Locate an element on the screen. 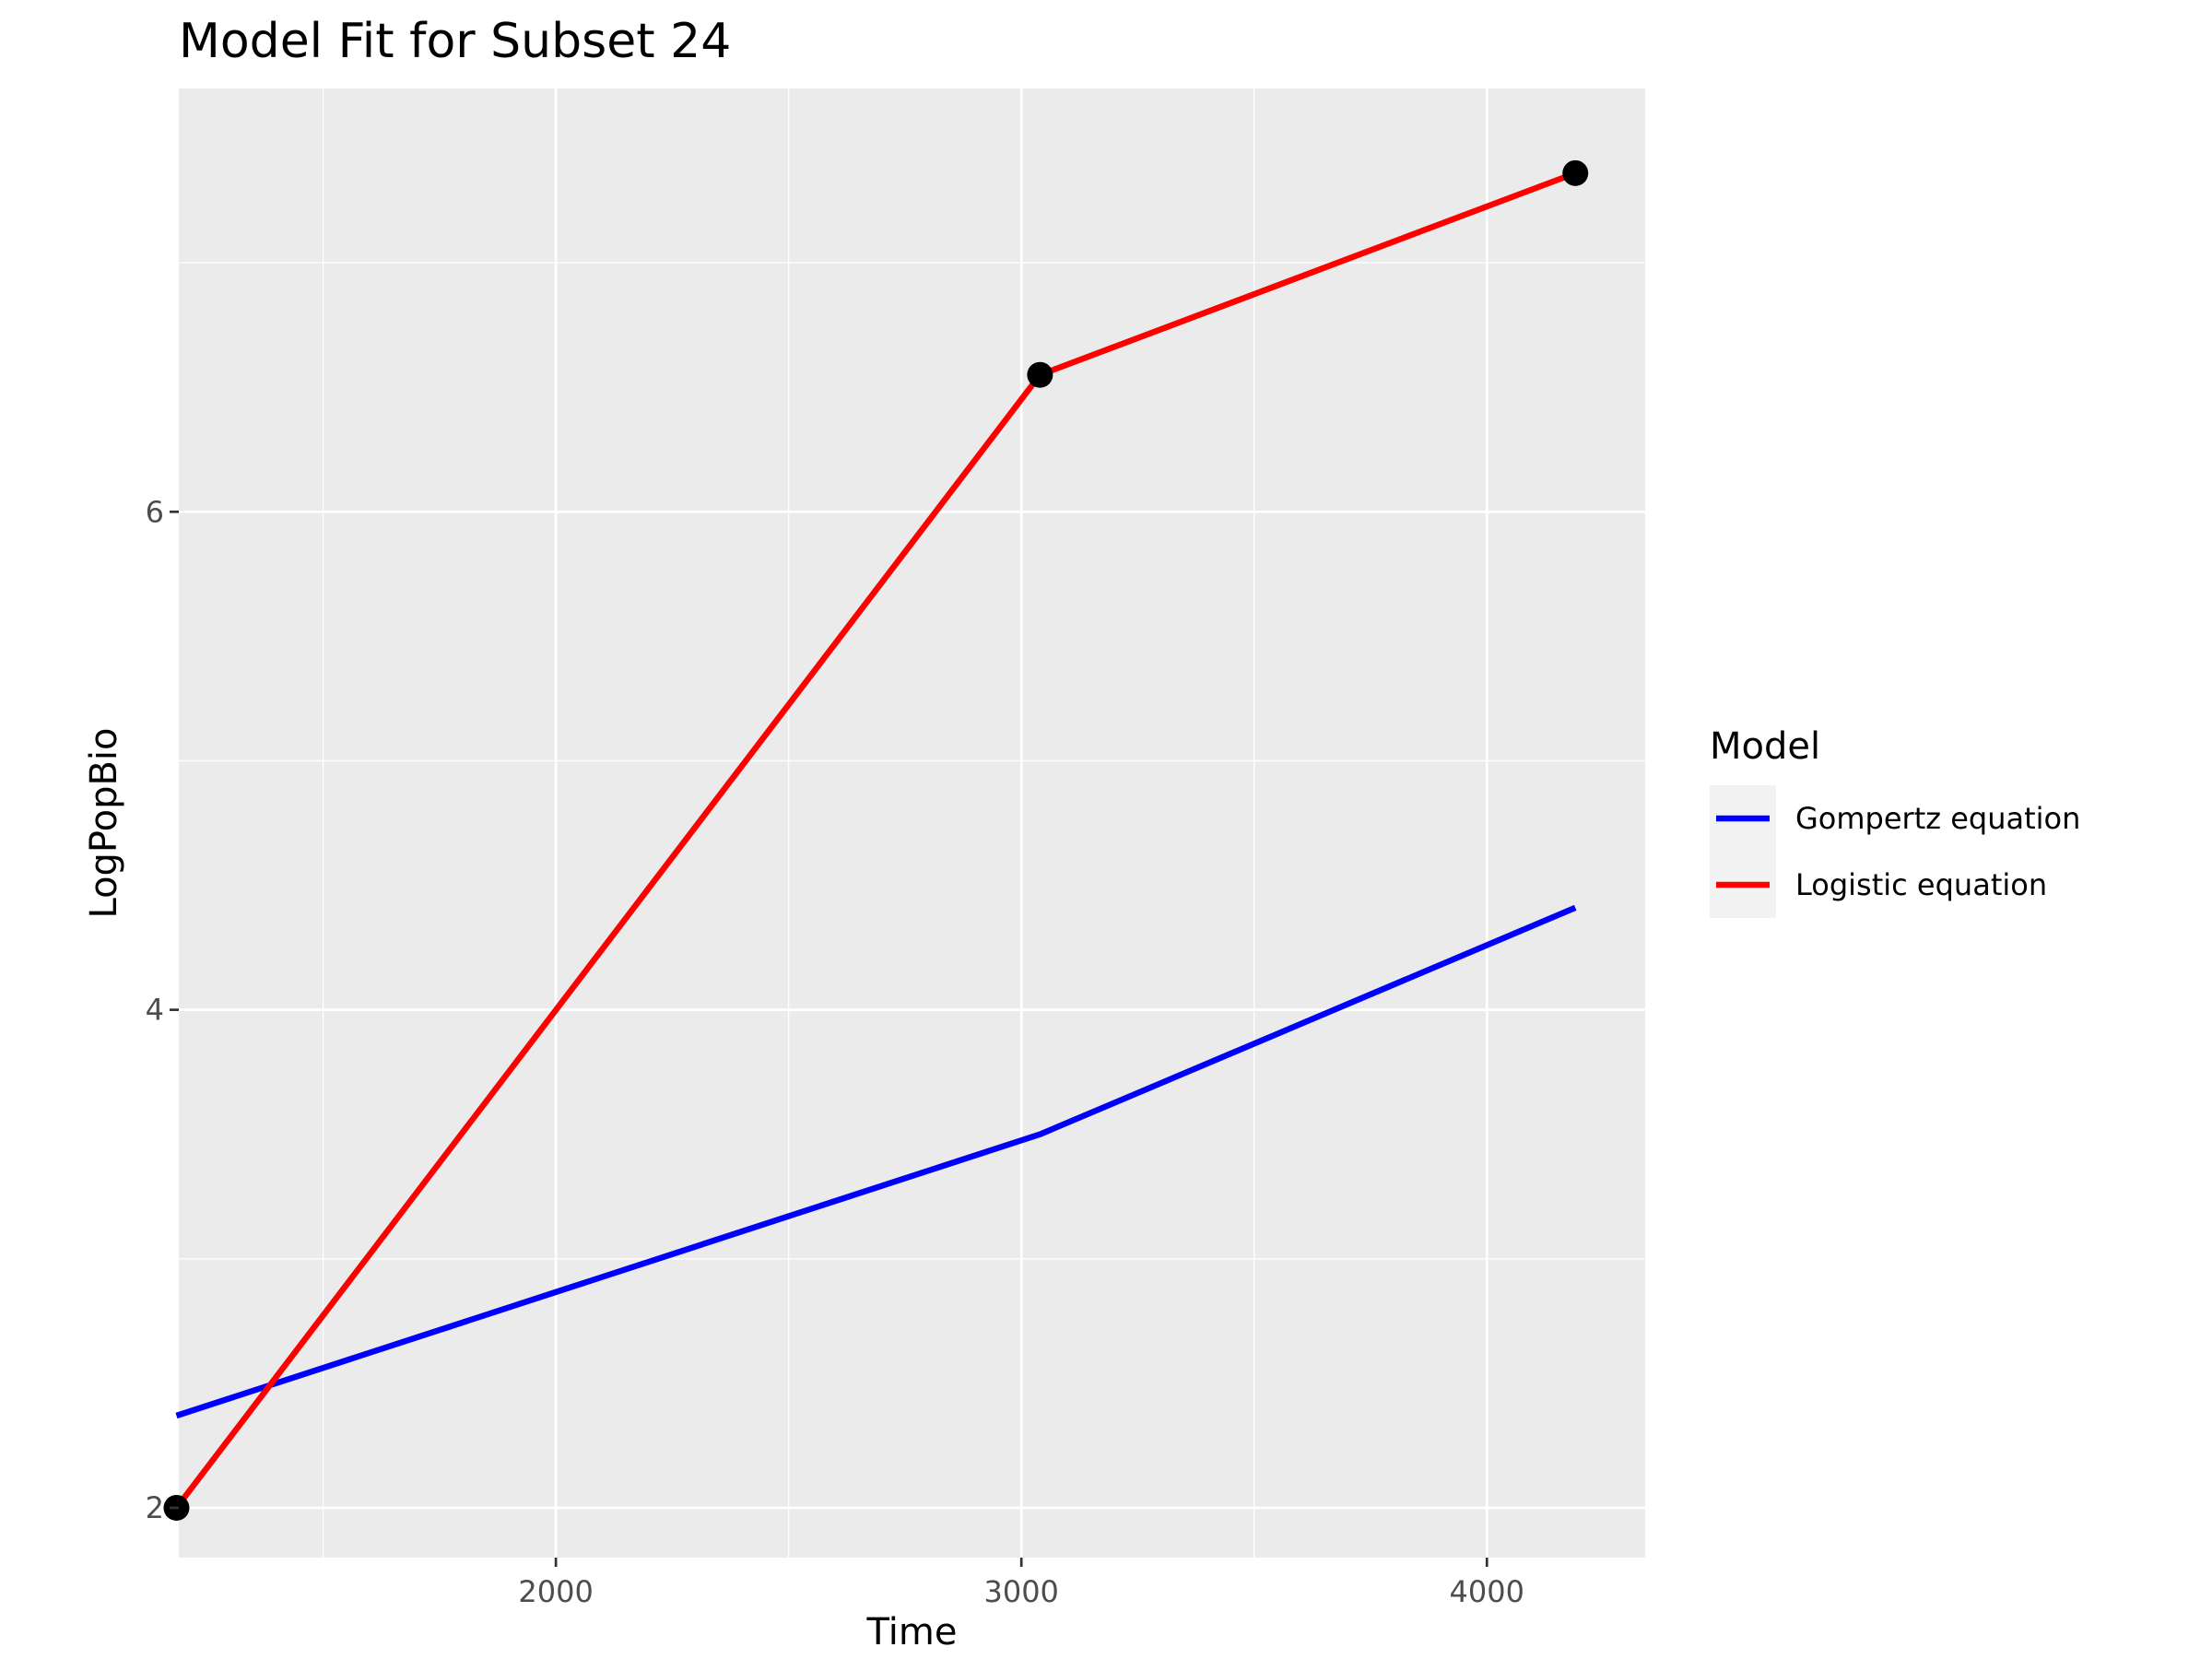  x-tick-label: 3000 is located at coordinates (1020, 1591).